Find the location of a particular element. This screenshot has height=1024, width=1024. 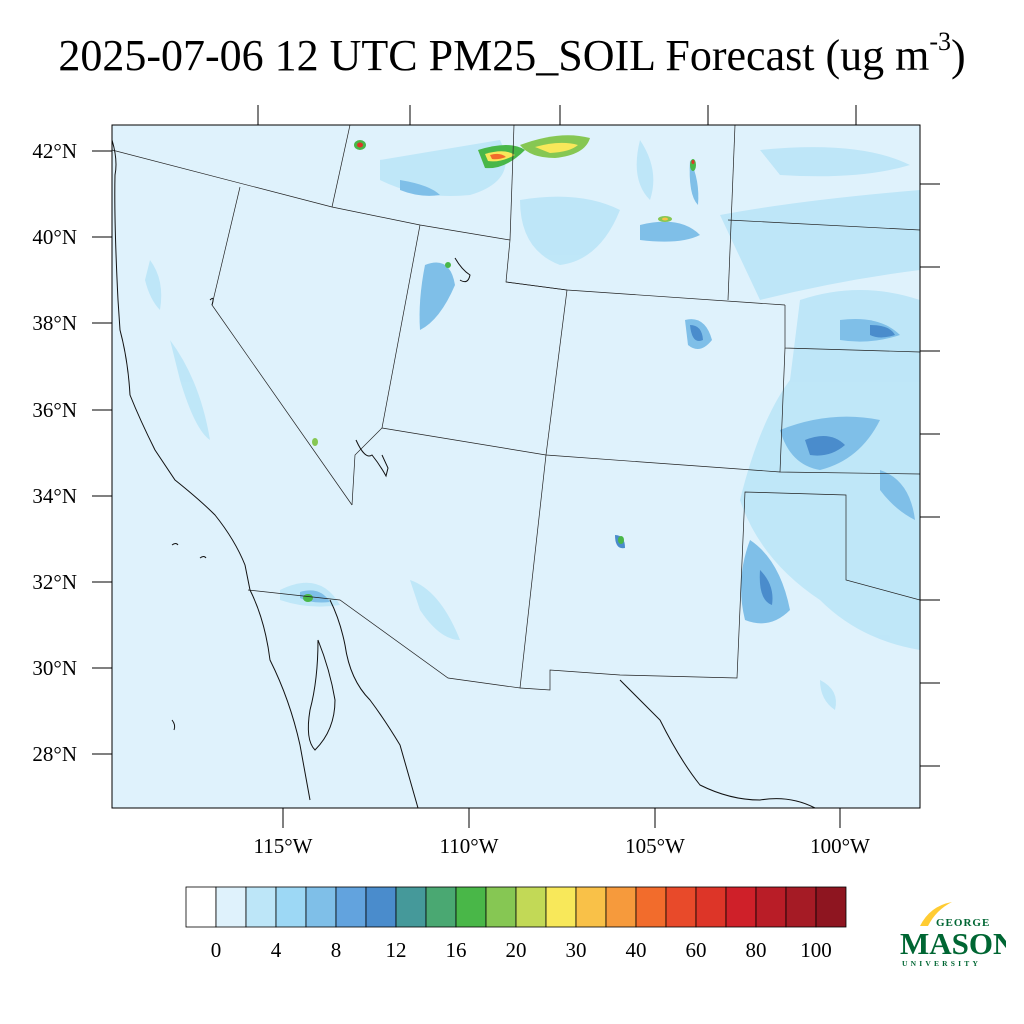

latitude-labels: 42°N 40°N 38°N 36°N 34°N 32°N 30°N 28°N is located at coordinates (54, 452).